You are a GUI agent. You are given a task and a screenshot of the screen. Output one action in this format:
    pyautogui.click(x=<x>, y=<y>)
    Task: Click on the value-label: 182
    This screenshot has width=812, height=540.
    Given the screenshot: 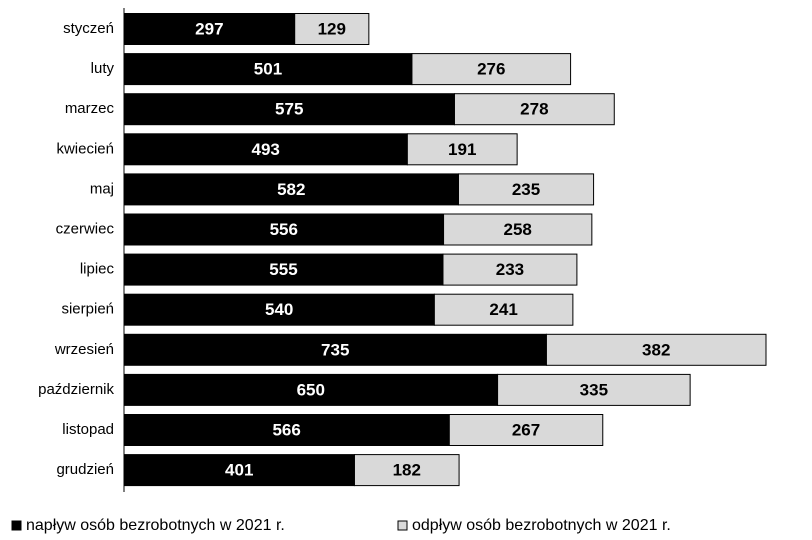 What is the action you would take?
    pyautogui.click(x=407, y=470)
    